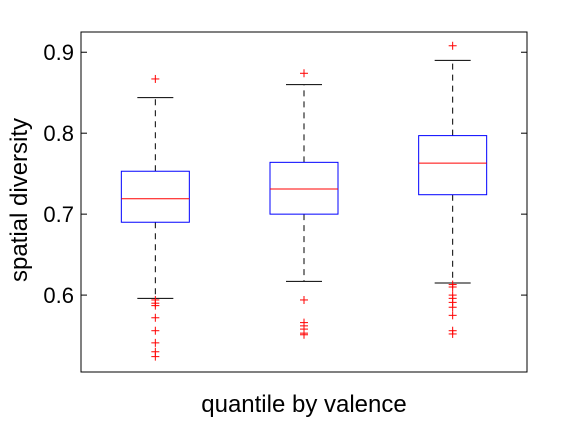 This screenshot has width=581, height=437. I want to click on y-tick-label: 0.8, so click(58, 133).